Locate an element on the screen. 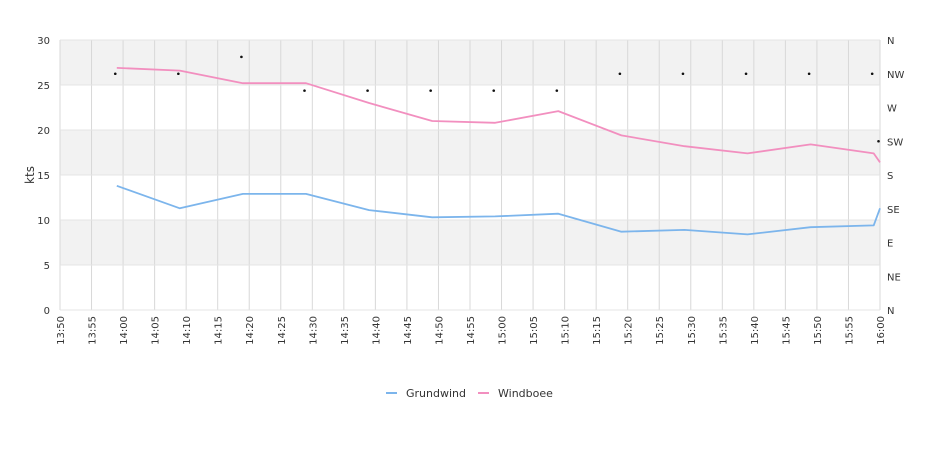  x-tick-label: 14:00 is located at coordinates (124, 330).